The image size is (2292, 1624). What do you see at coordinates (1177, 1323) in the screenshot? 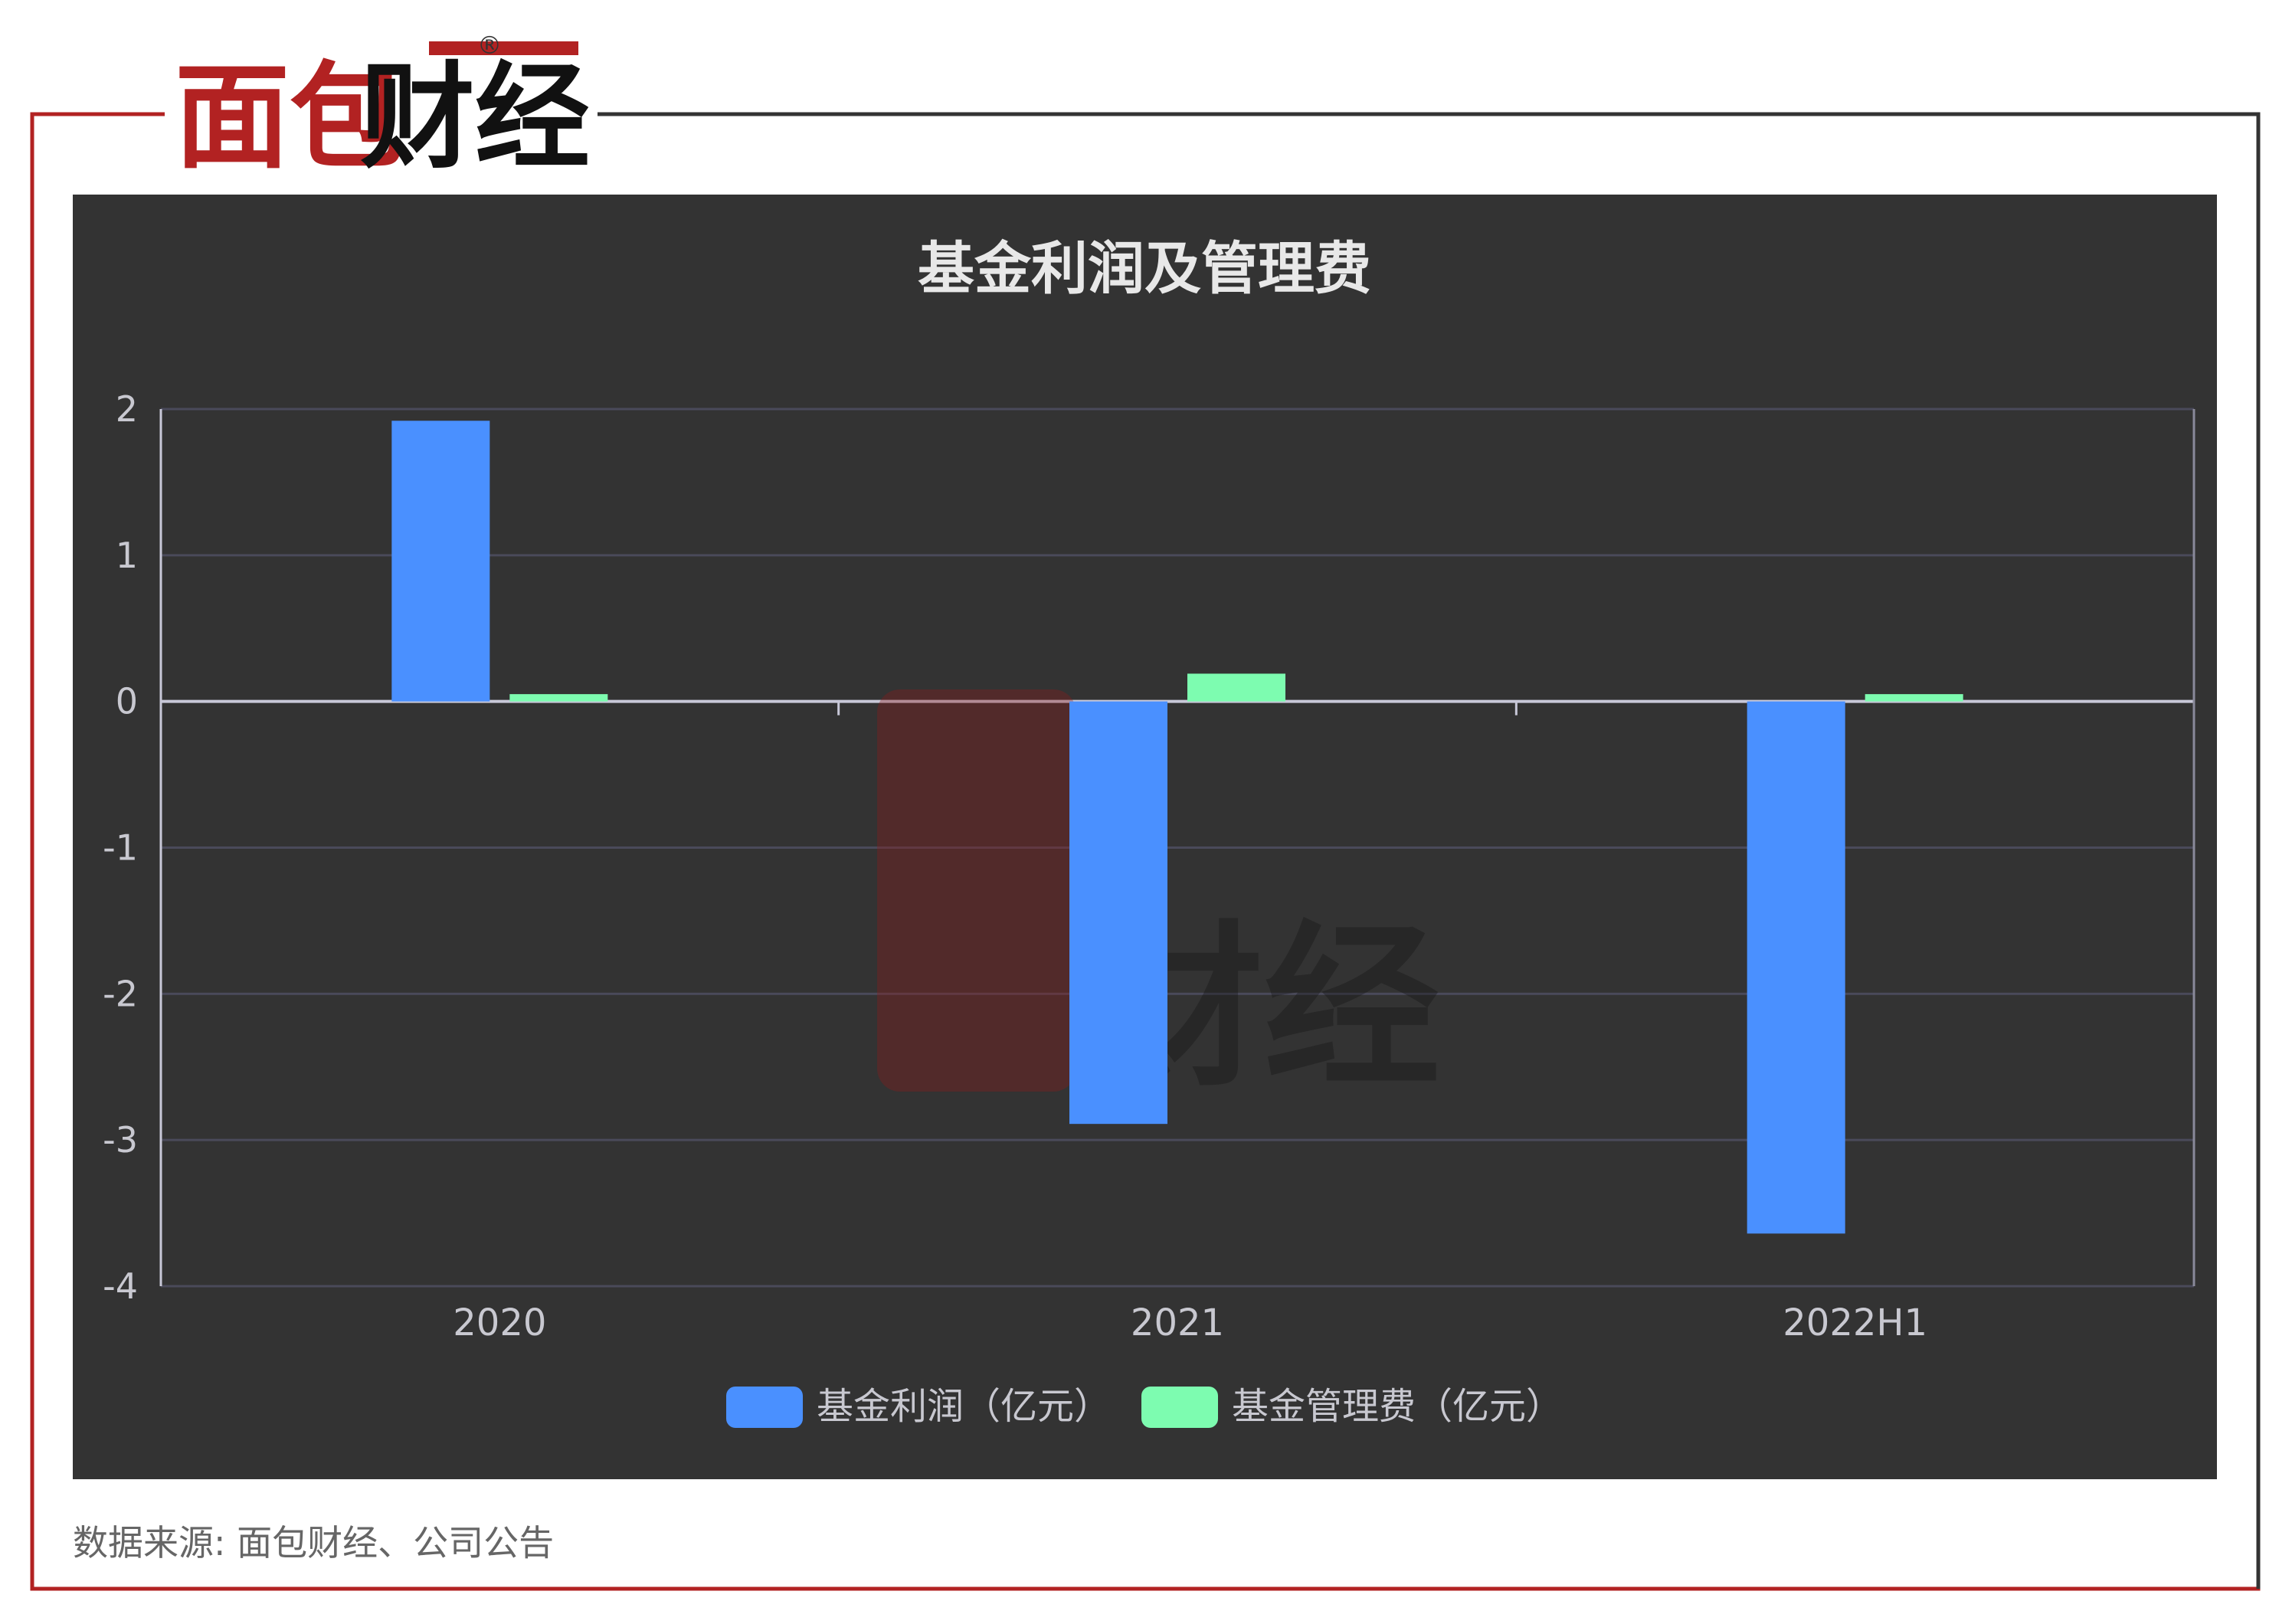
I see `x-tick-label: 2021` at bounding box center [1177, 1323].